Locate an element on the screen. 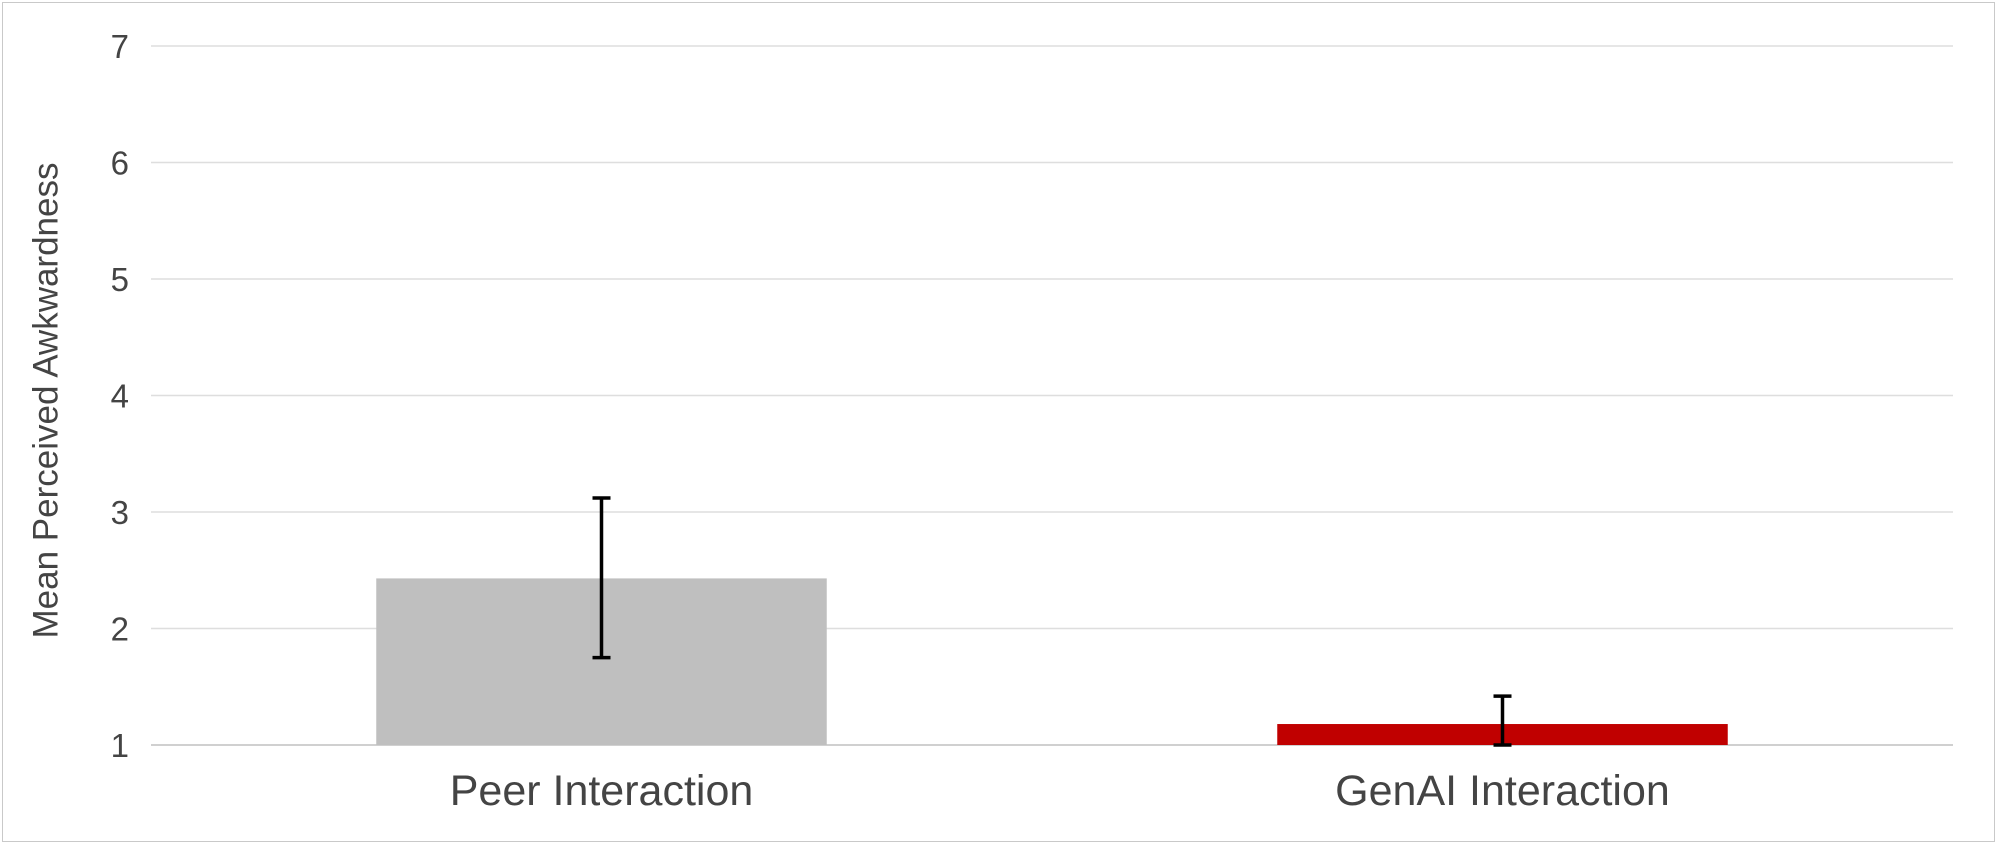 The image size is (1999, 846). y-tick-label: 6 is located at coordinates (120, 163).